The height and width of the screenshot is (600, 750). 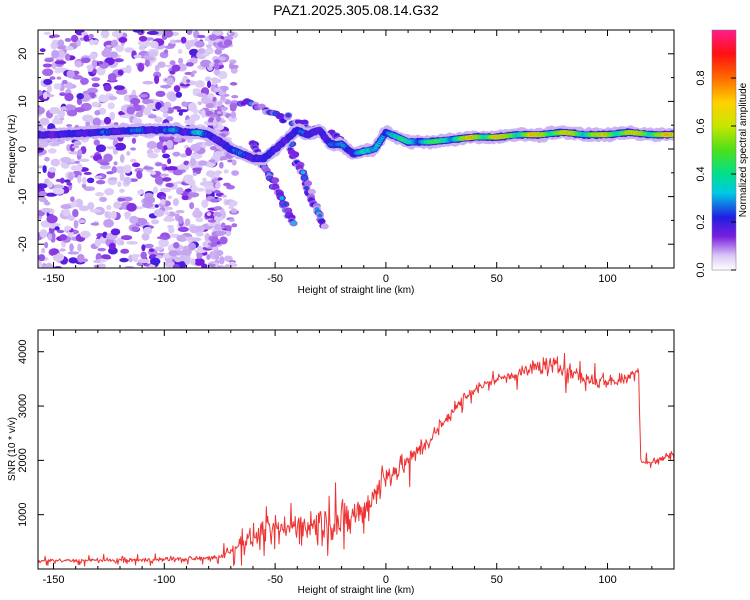 I want to click on spectrogram-y-label: Frequency (Hz), so click(x=12, y=149).